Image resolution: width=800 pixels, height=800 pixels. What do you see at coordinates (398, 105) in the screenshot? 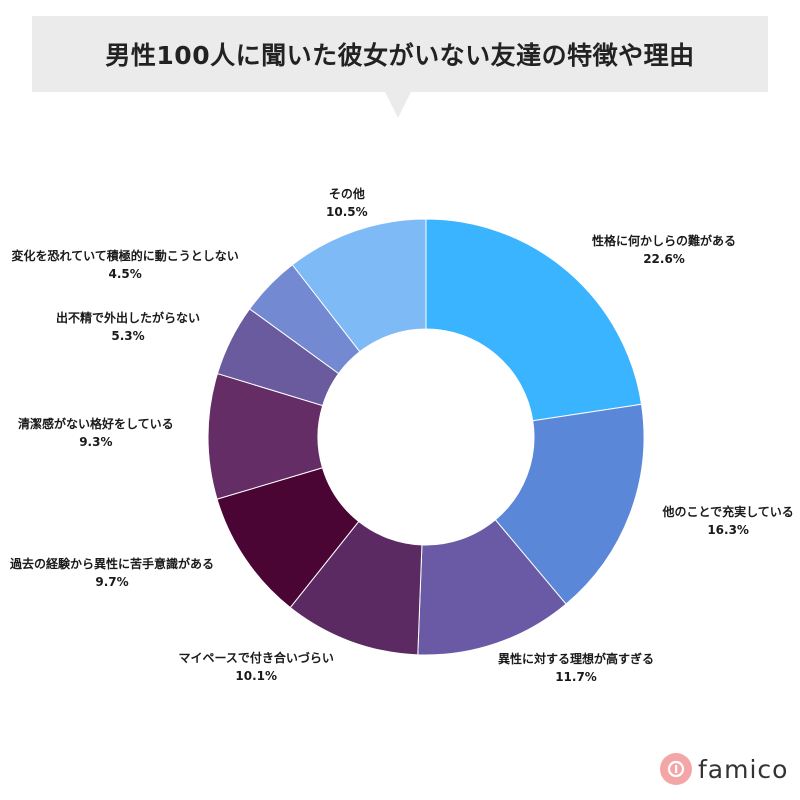
I see `title-pointer` at bounding box center [398, 105].